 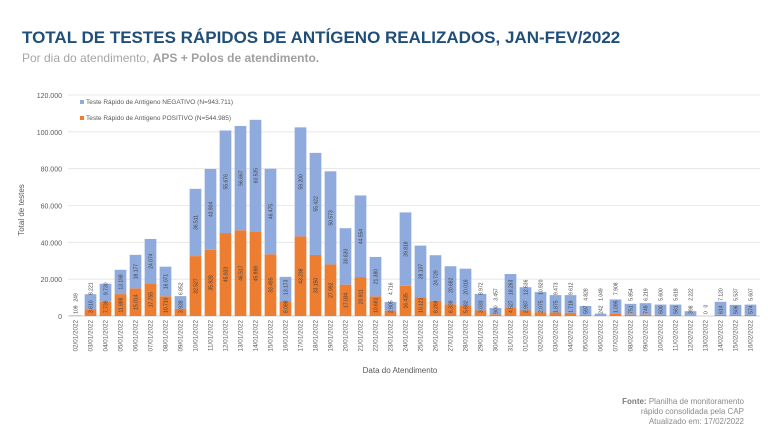 I want to click on x-tick-label: 04/01/2022, so click(x=106, y=336).